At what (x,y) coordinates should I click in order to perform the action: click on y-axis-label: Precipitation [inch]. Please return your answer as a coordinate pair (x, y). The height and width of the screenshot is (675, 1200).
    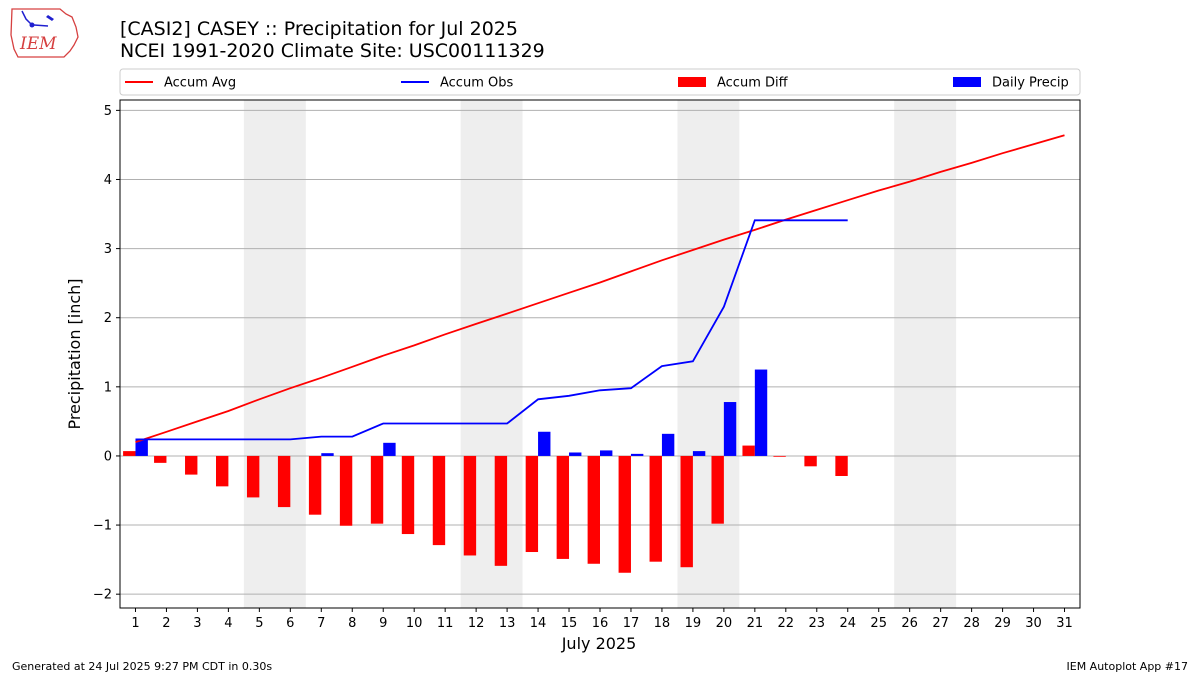
    Looking at the image, I should click on (74, 353).